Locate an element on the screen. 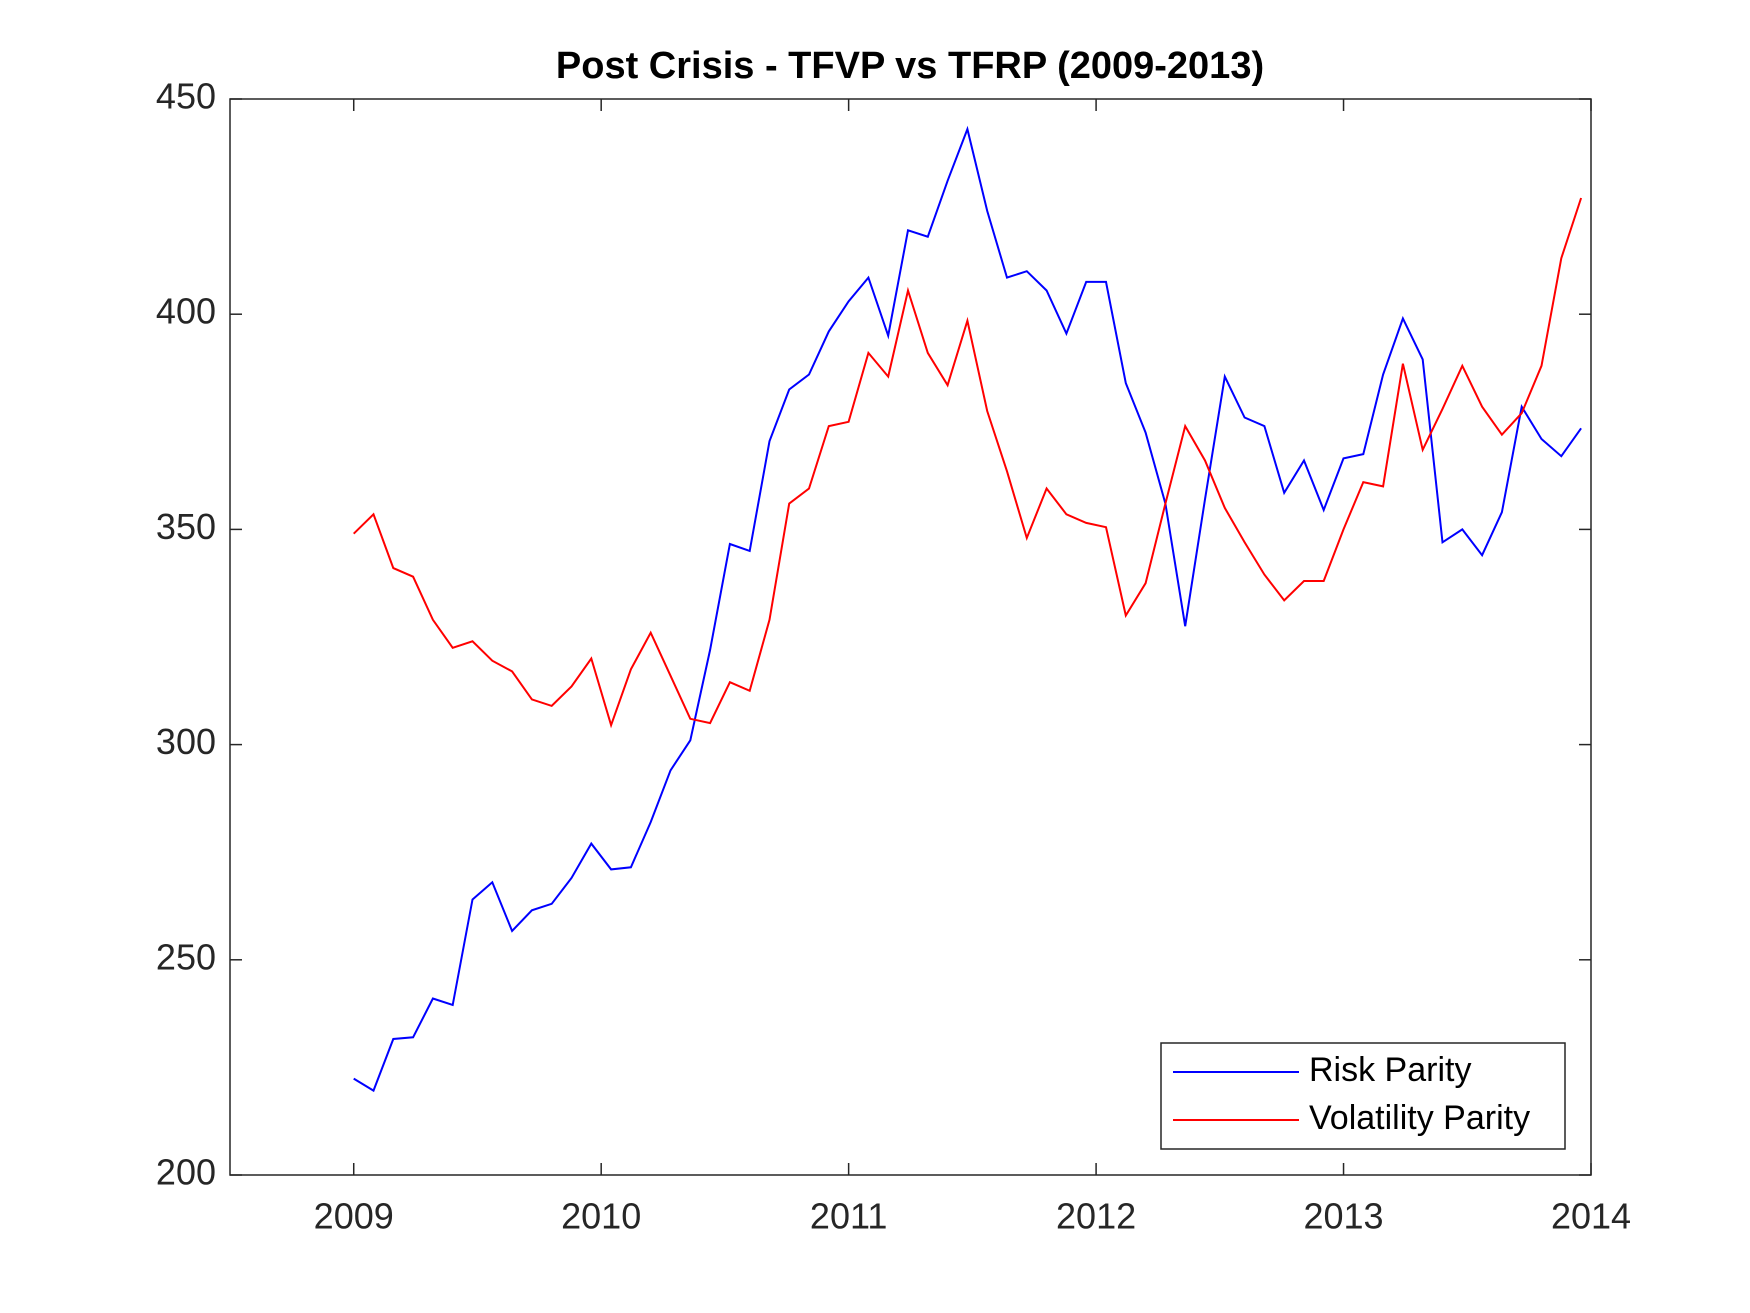 The width and height of the screenshot is (1750, 1313). y-tick-label: 300 is located at coordinates (186, 741).